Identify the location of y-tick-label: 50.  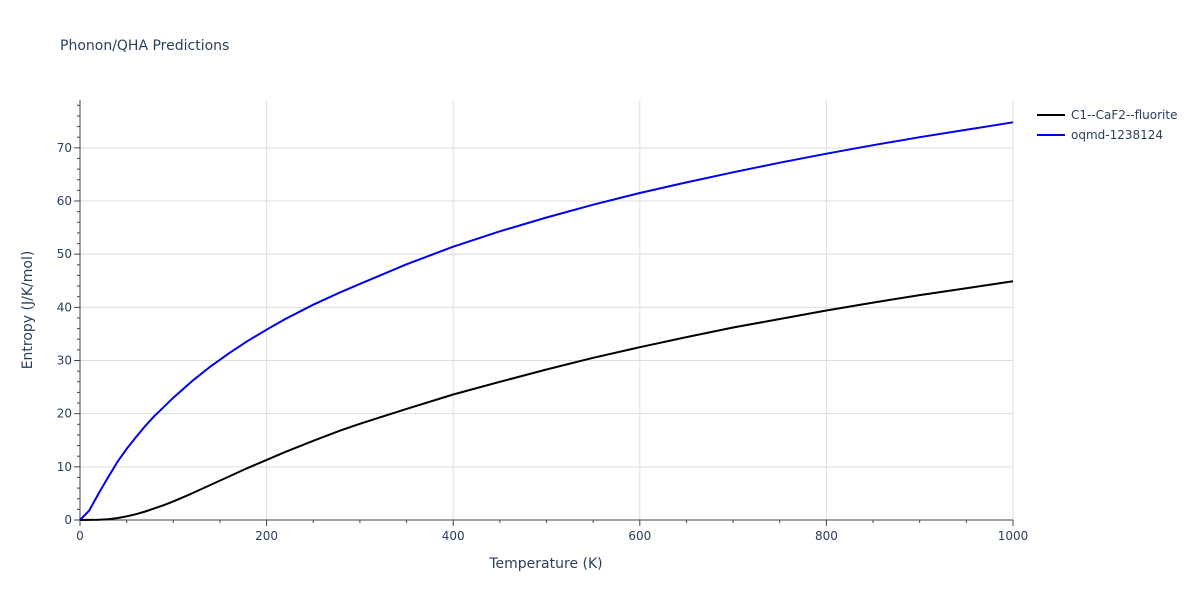
(64, 254).